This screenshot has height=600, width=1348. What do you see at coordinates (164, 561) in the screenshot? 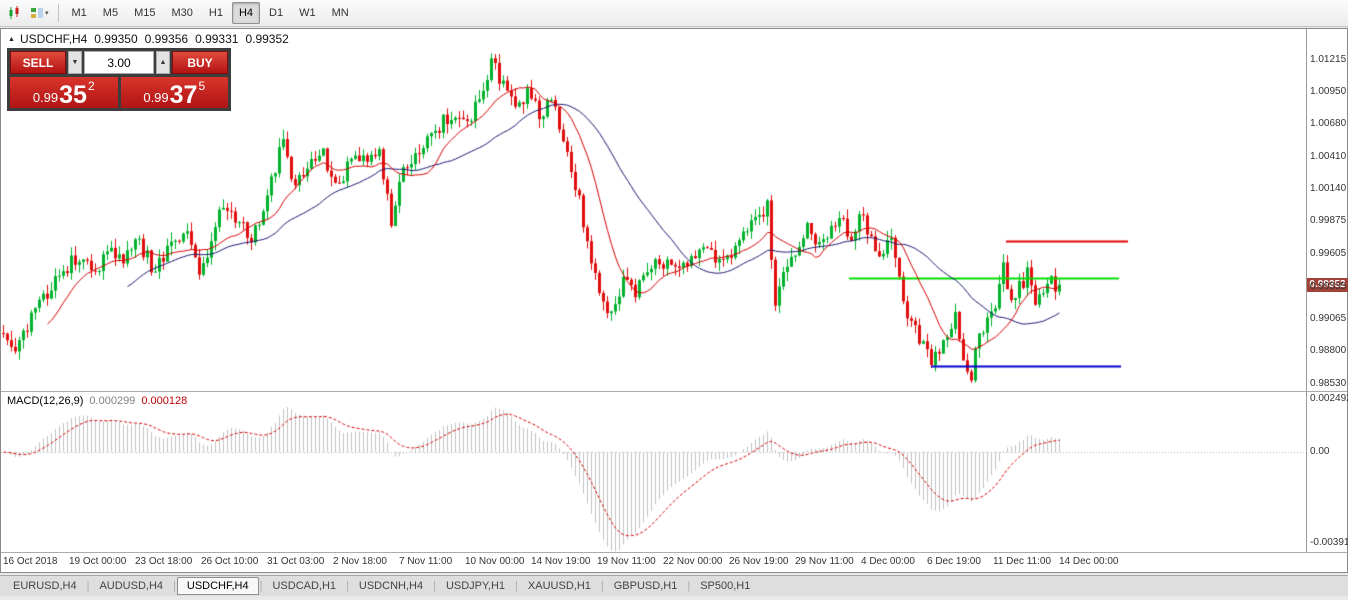
I see `time-axis-label: 23 Oct 18:00` at bounding box center [164, 561].